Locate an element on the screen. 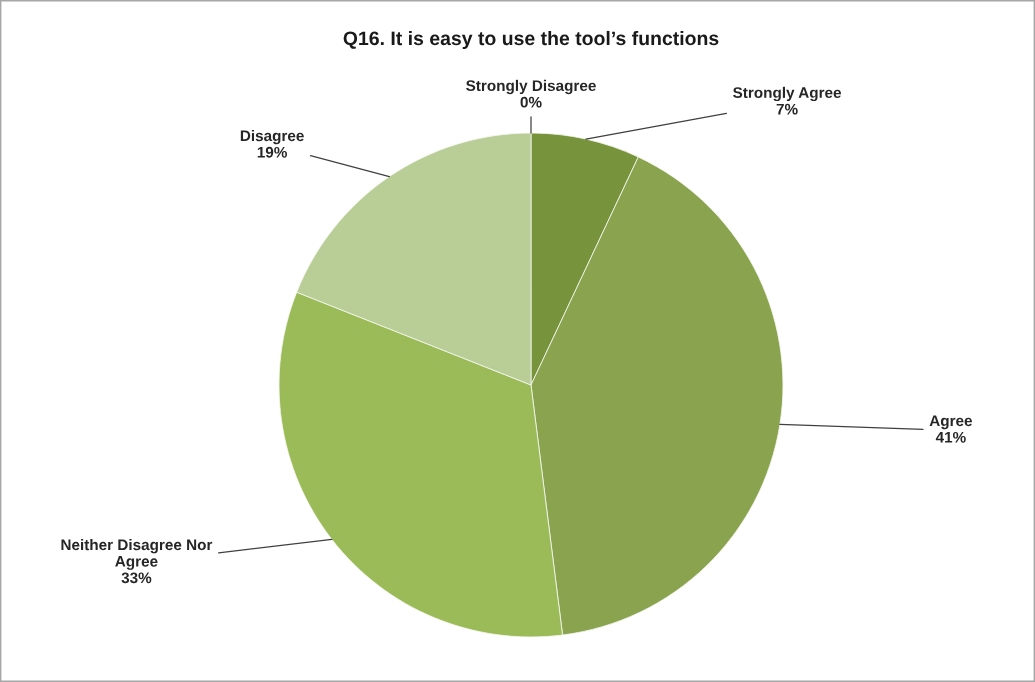 The height and width of the screenshot is (682, 1035). category-label: Strongly Disagree is located at coordinates (531, 87).